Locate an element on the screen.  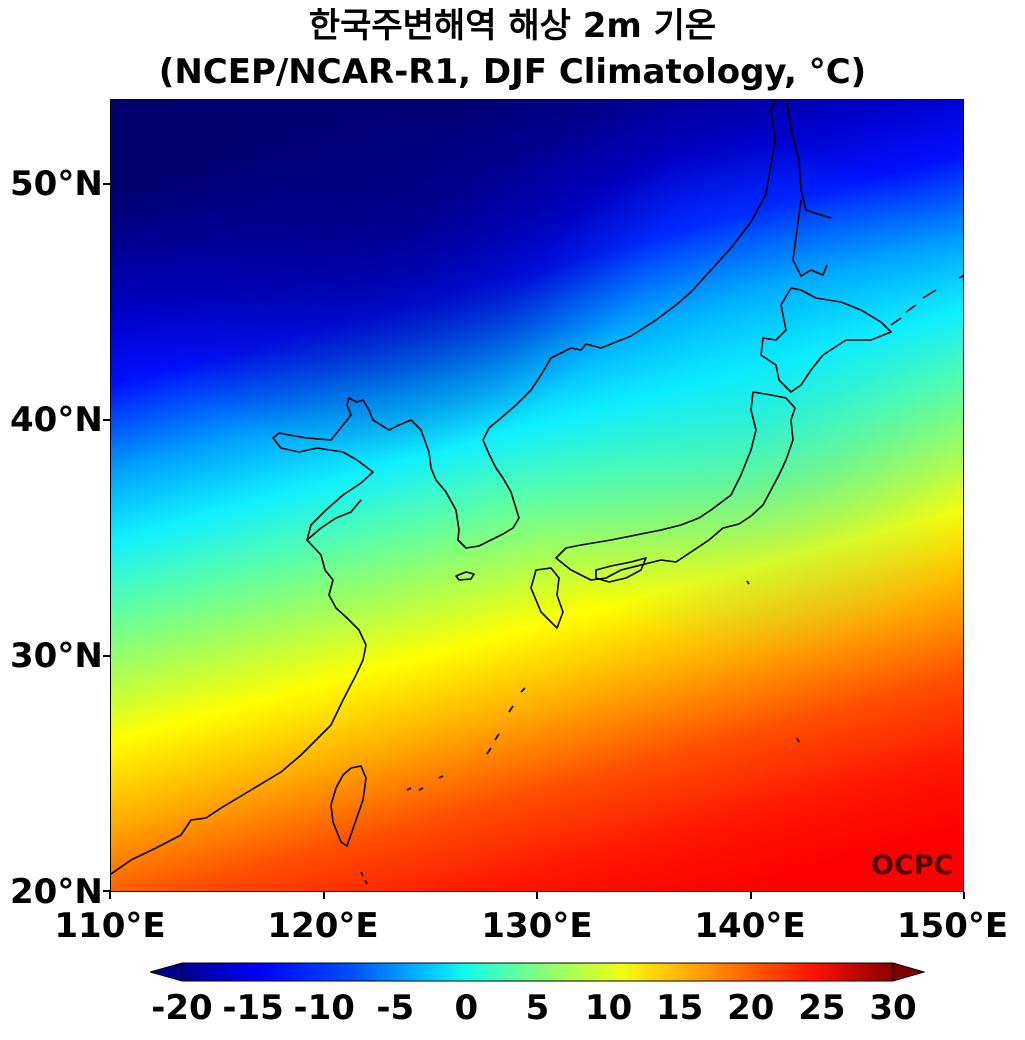
colorbar-tick-label: -5 is located at coordinates (395, 1008).